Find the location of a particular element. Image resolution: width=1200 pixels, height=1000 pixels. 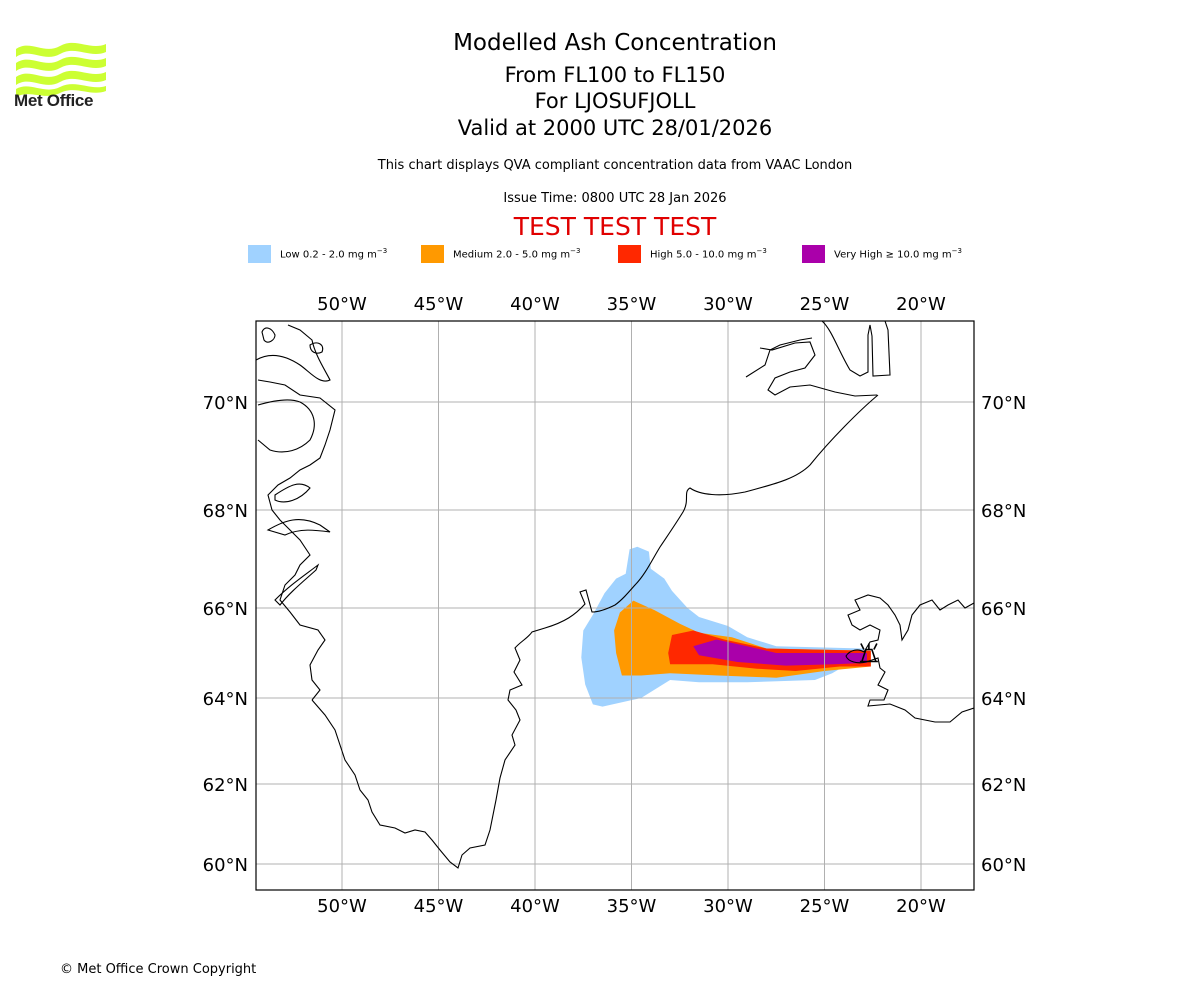

legend-item-very-high: Very High ≥ 10.0 mg m−3 is located at coordinates (882, 254).